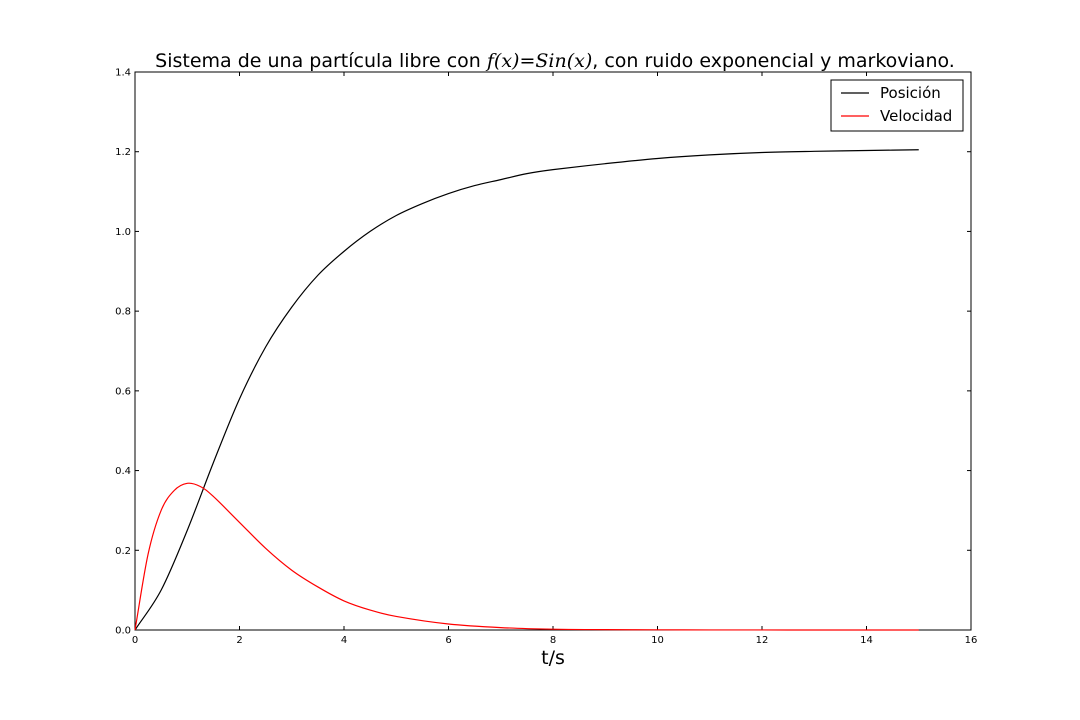  What do you see at coordinates (239, 640) in the screenshot?
I see `x-tick-label: 2` at bounding box center [239, 640].